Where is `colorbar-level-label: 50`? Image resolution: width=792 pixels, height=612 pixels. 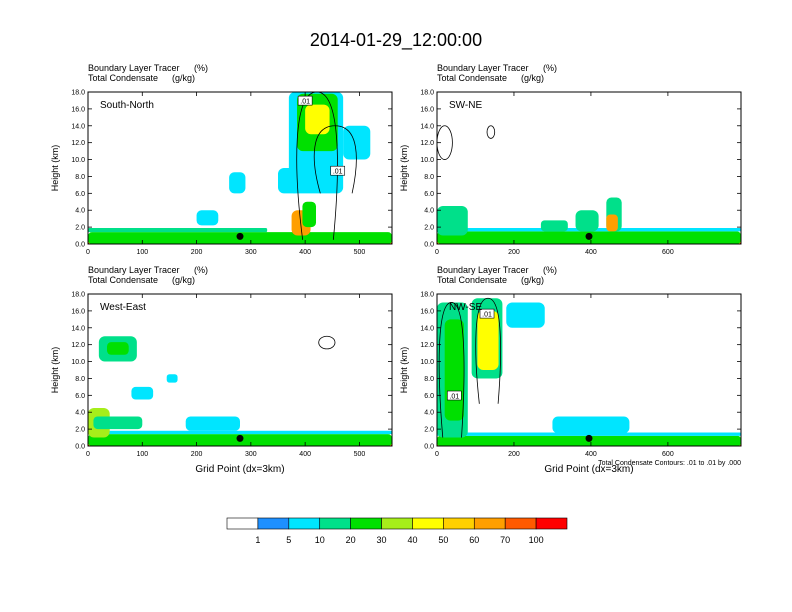
colorbar-level-label: 50 is located at coordinates (443, 540).